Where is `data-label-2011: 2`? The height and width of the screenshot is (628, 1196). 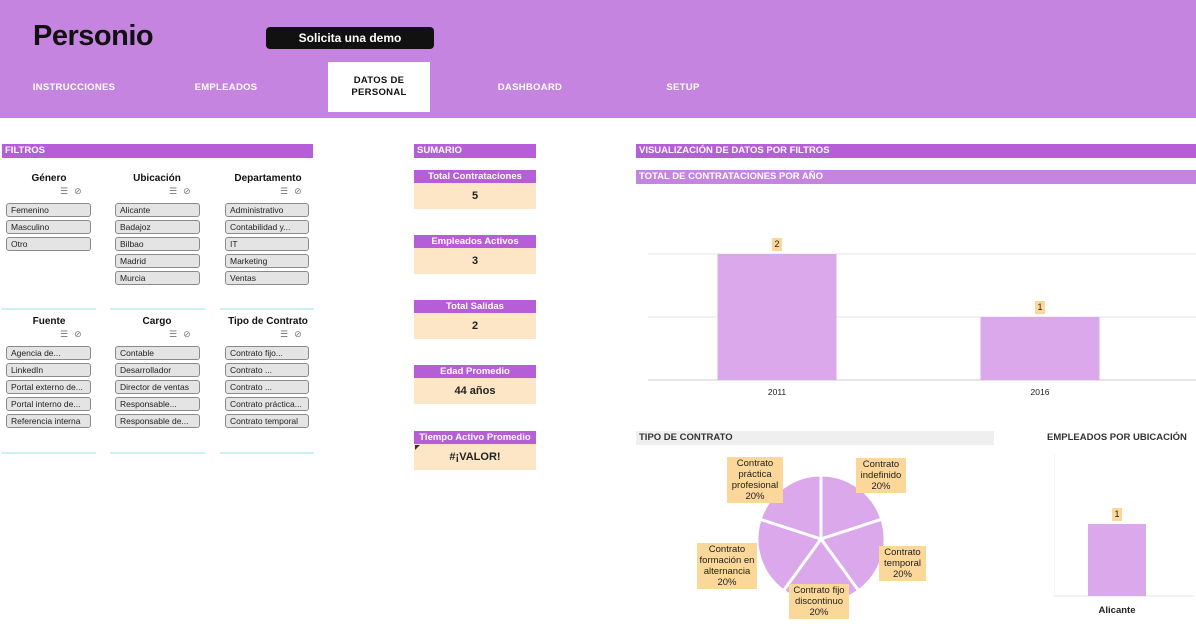 data-label-2011: 2 is located at coordinates (777, 244).